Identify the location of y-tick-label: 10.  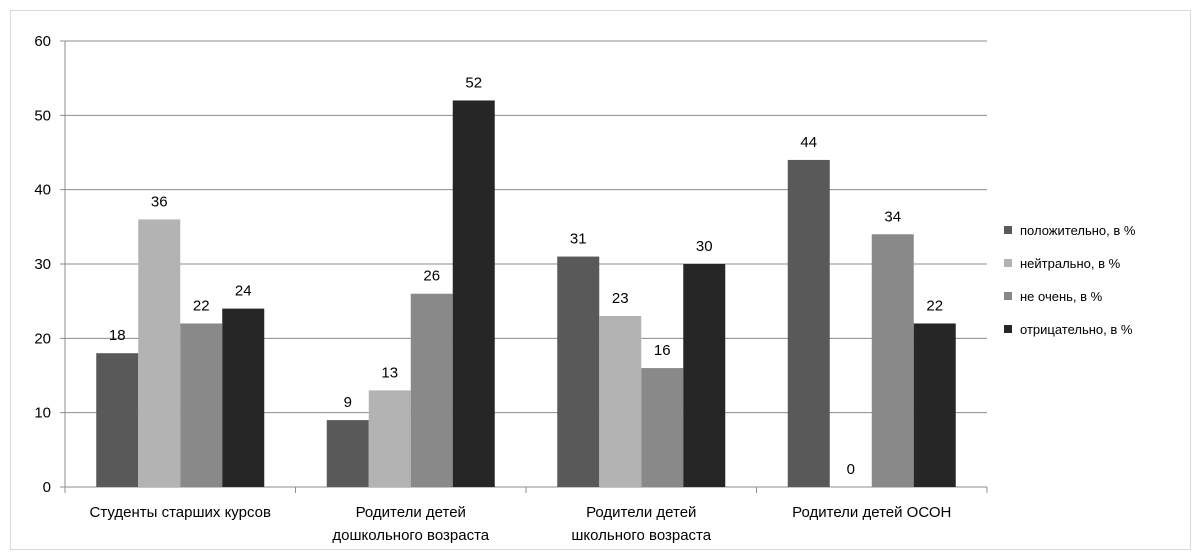
(42, 413).